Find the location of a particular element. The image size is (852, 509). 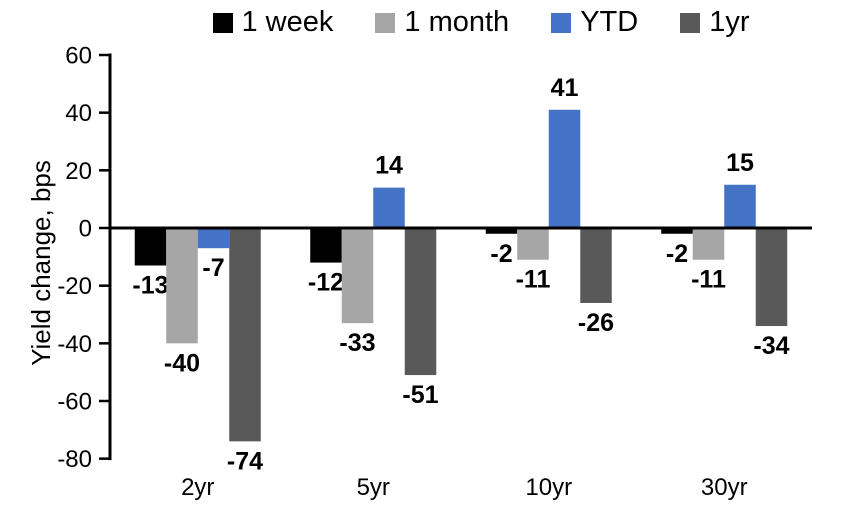

bar-1-week-30yr is located at coordinates (677, 231).